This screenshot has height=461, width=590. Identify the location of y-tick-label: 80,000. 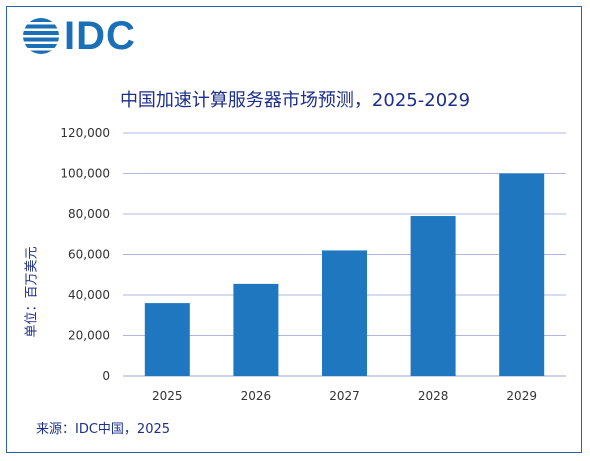
(89, 214).